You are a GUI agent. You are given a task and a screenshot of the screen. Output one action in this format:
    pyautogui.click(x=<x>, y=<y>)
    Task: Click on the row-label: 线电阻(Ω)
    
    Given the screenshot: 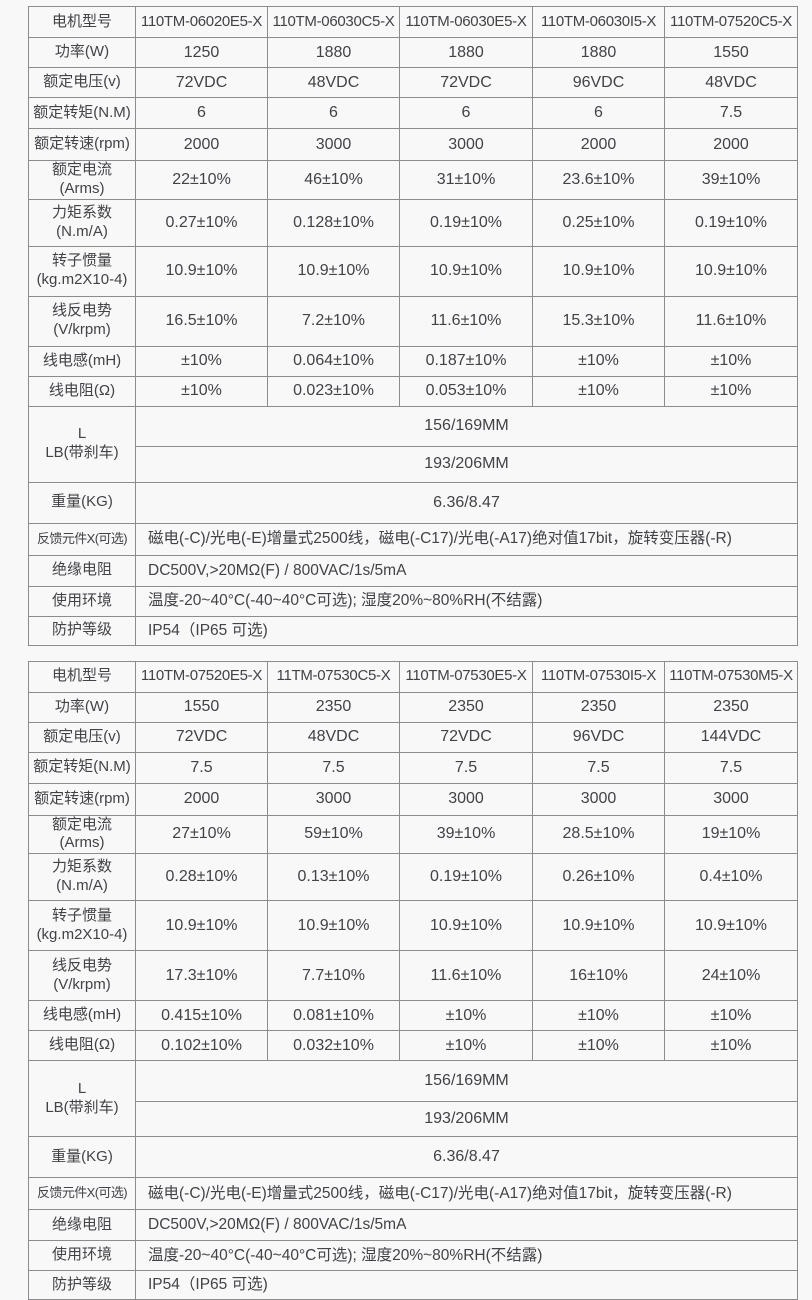 What is the action you would take?
    pyautogui.click(x=82, y=1046)
    